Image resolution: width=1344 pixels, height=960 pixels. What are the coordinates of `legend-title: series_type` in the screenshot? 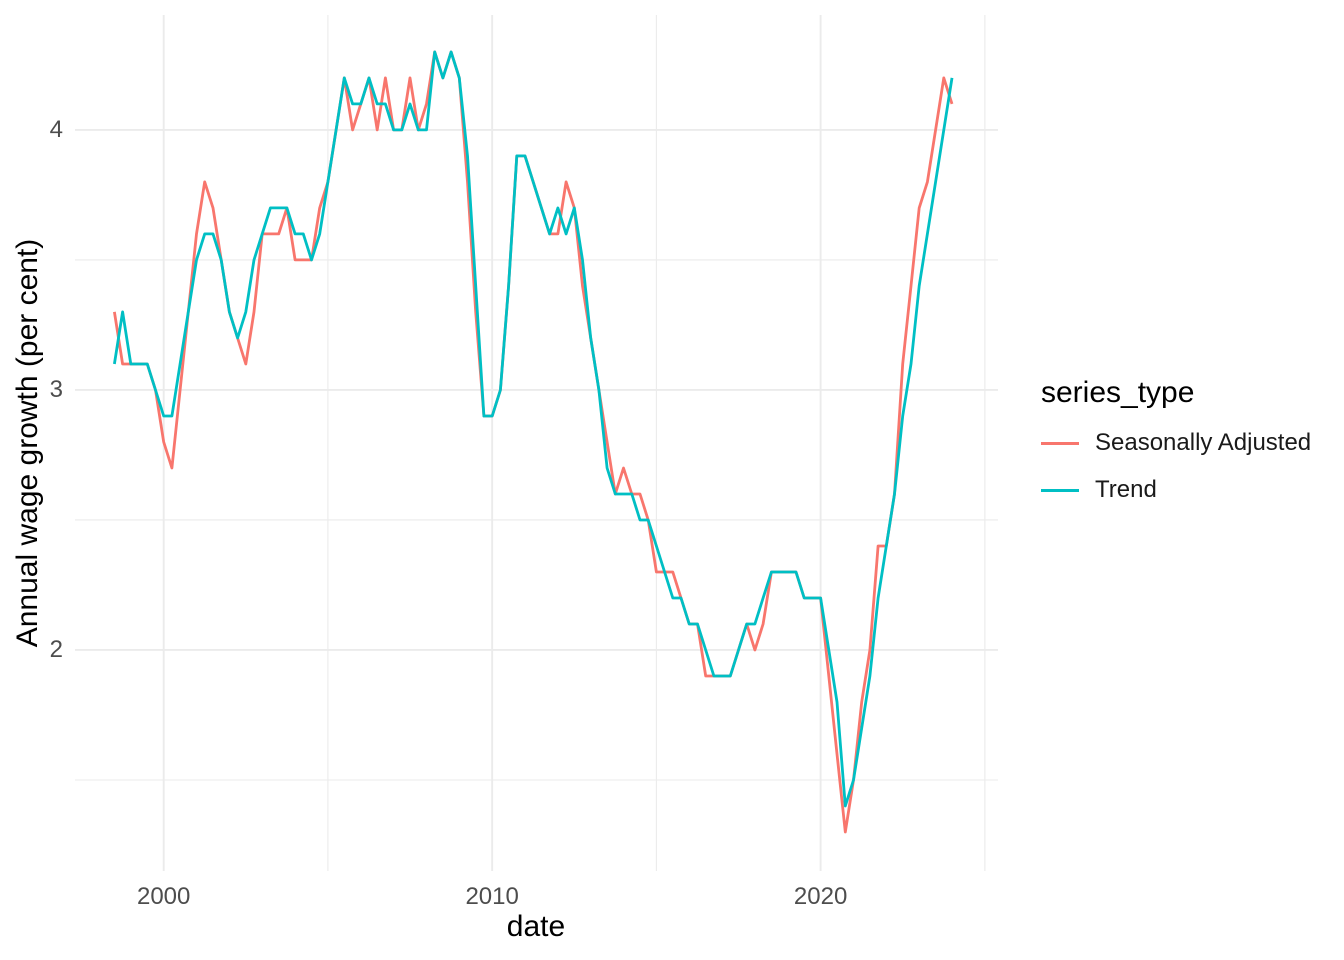 It's located at (1118, 392).